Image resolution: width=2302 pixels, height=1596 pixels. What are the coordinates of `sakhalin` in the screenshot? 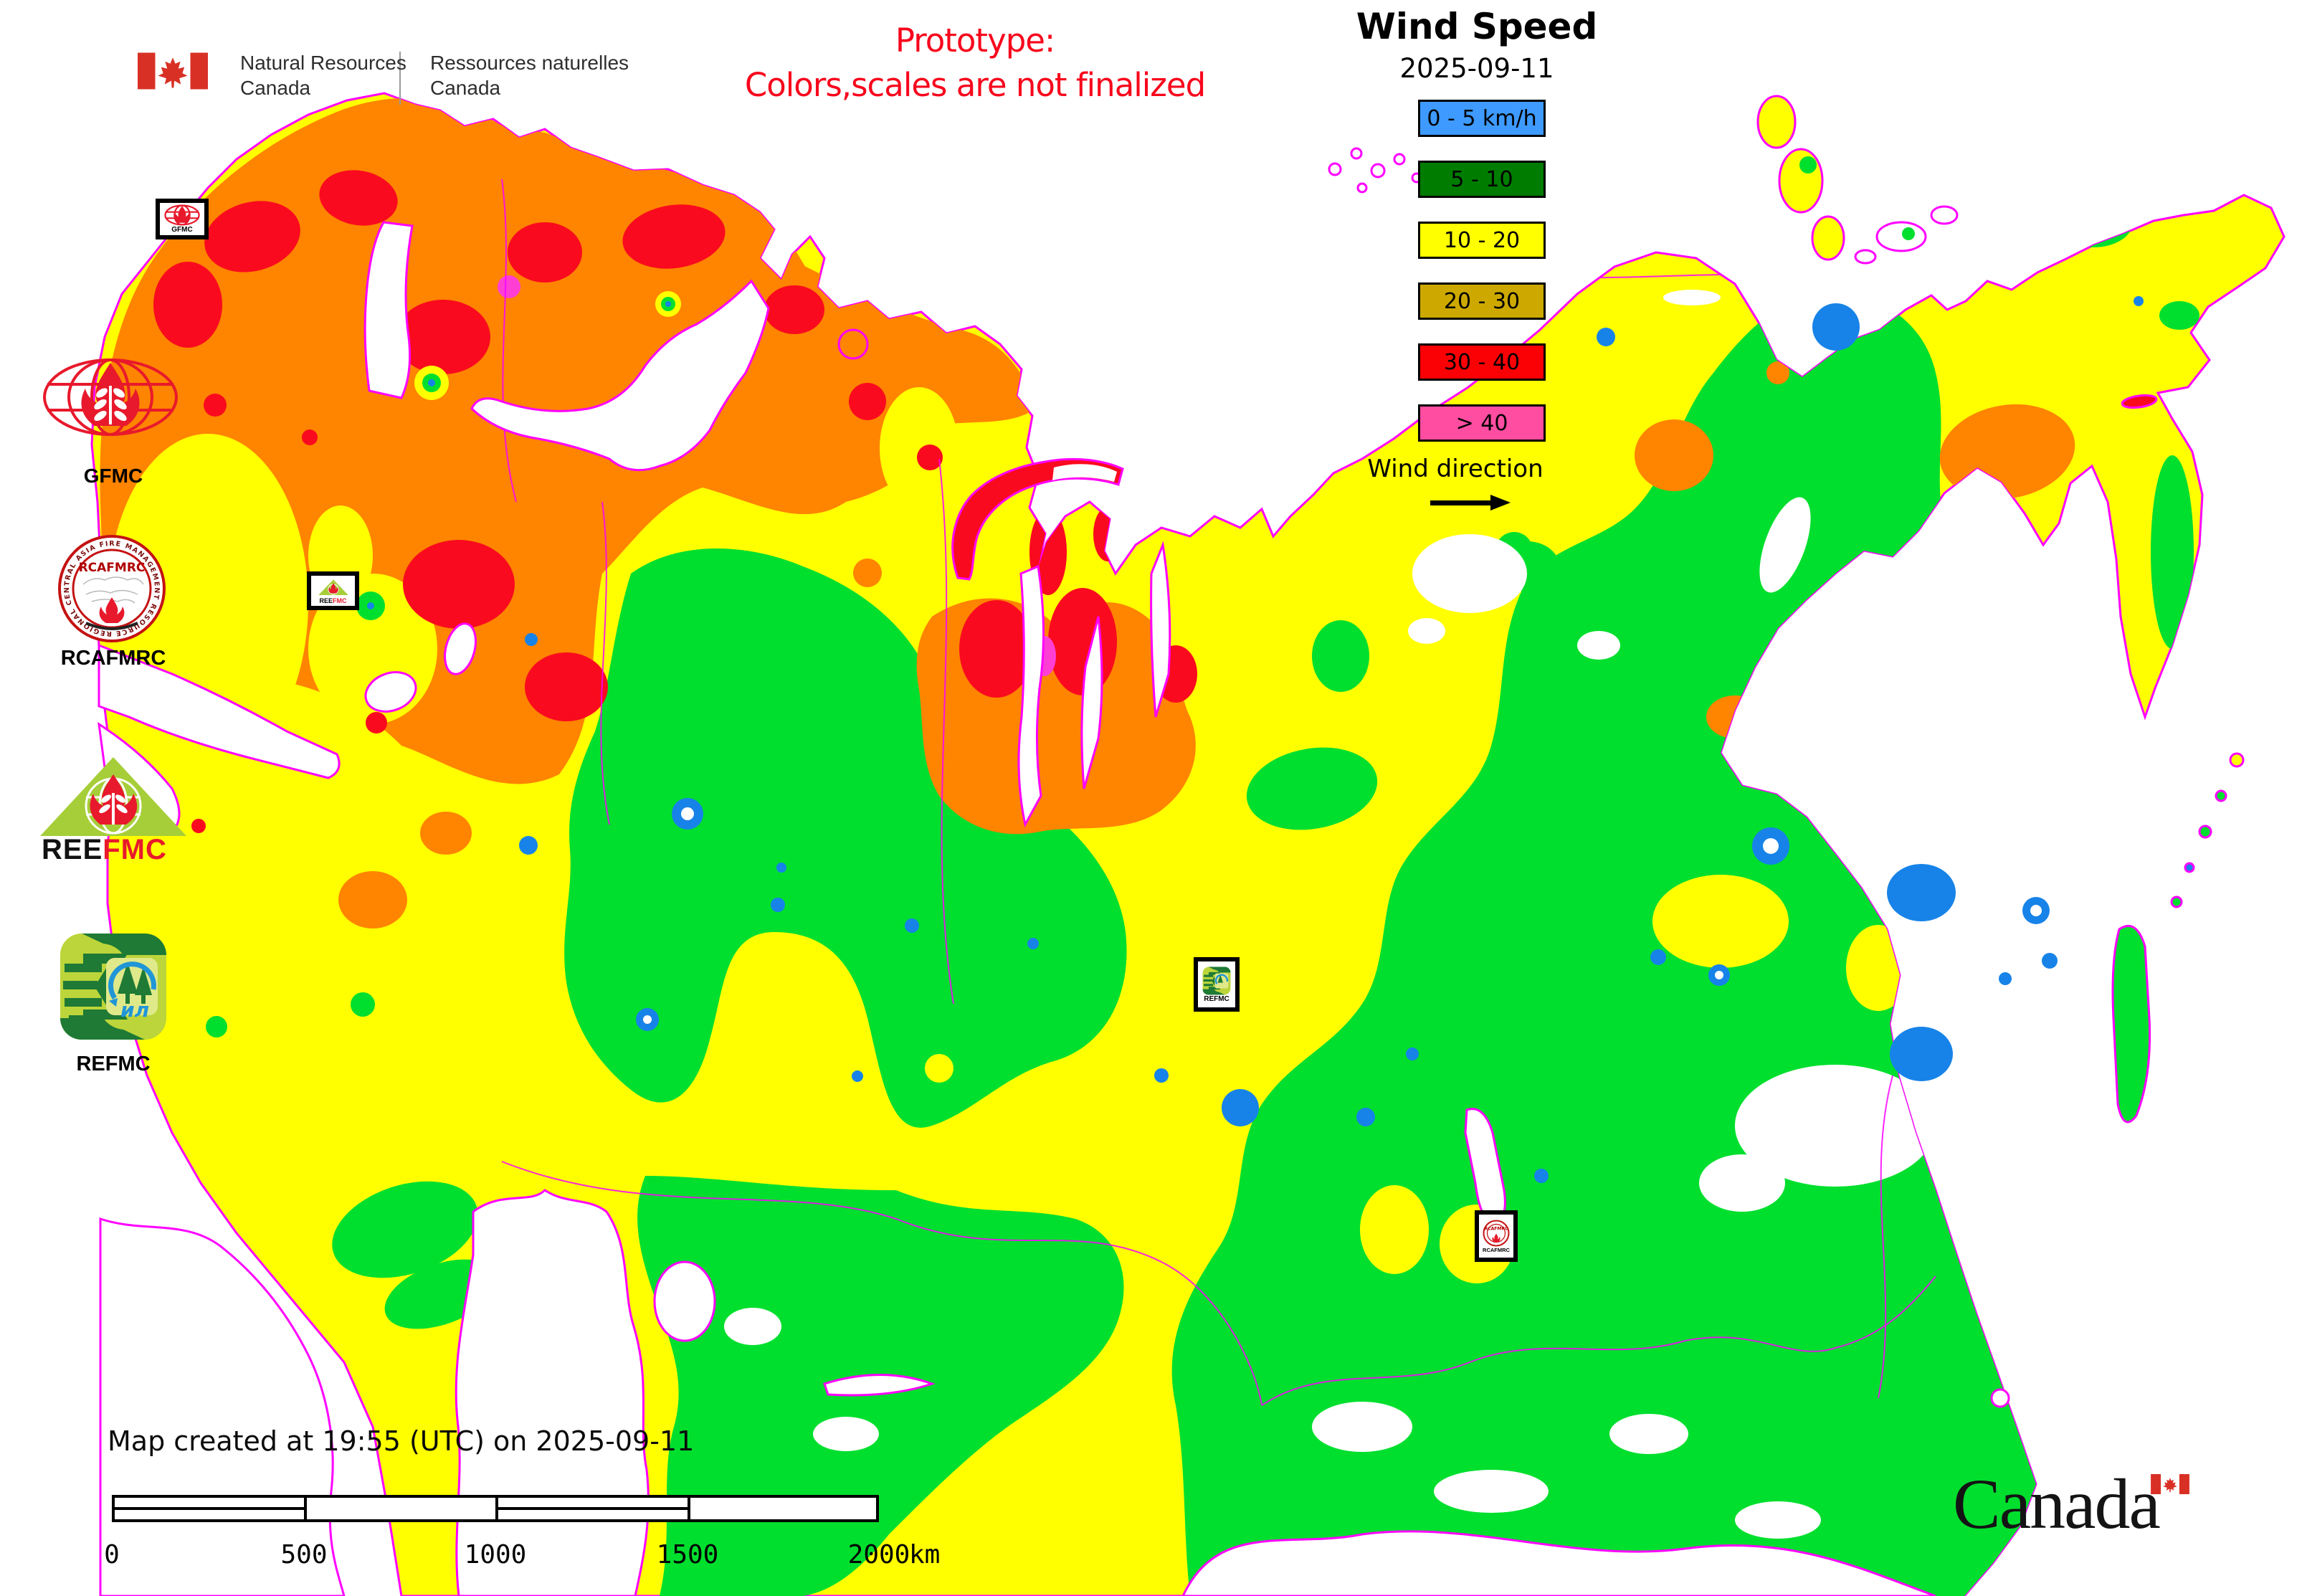 It's located at (2131, 1024).